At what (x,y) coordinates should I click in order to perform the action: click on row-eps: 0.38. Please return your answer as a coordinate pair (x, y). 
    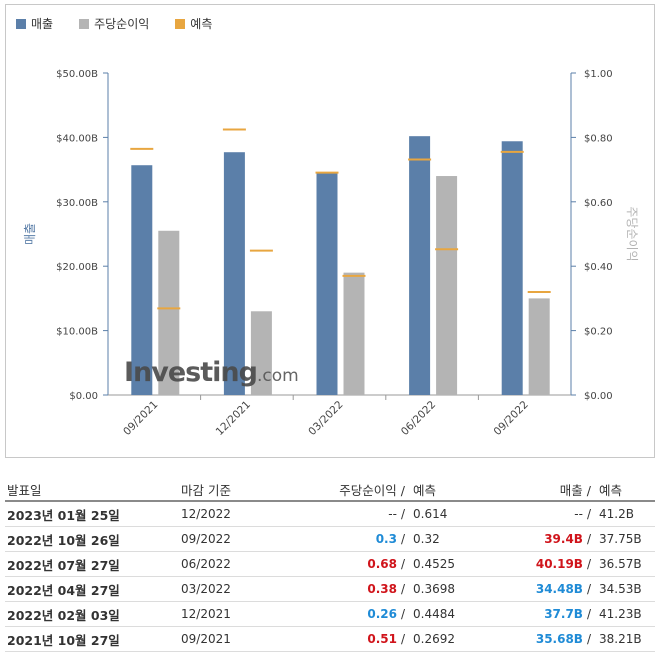
    Looking at the image, I should click on (382, 589).